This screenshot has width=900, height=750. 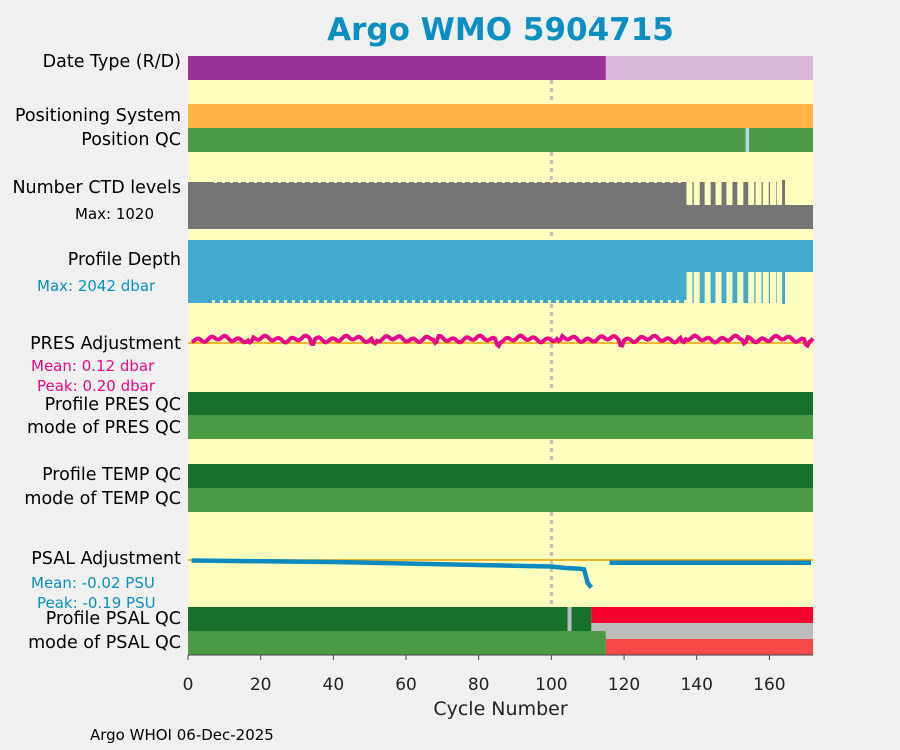 I want to click on label-mode-psal-qc: mode of PSAL QC, so click(x=104, y=643).